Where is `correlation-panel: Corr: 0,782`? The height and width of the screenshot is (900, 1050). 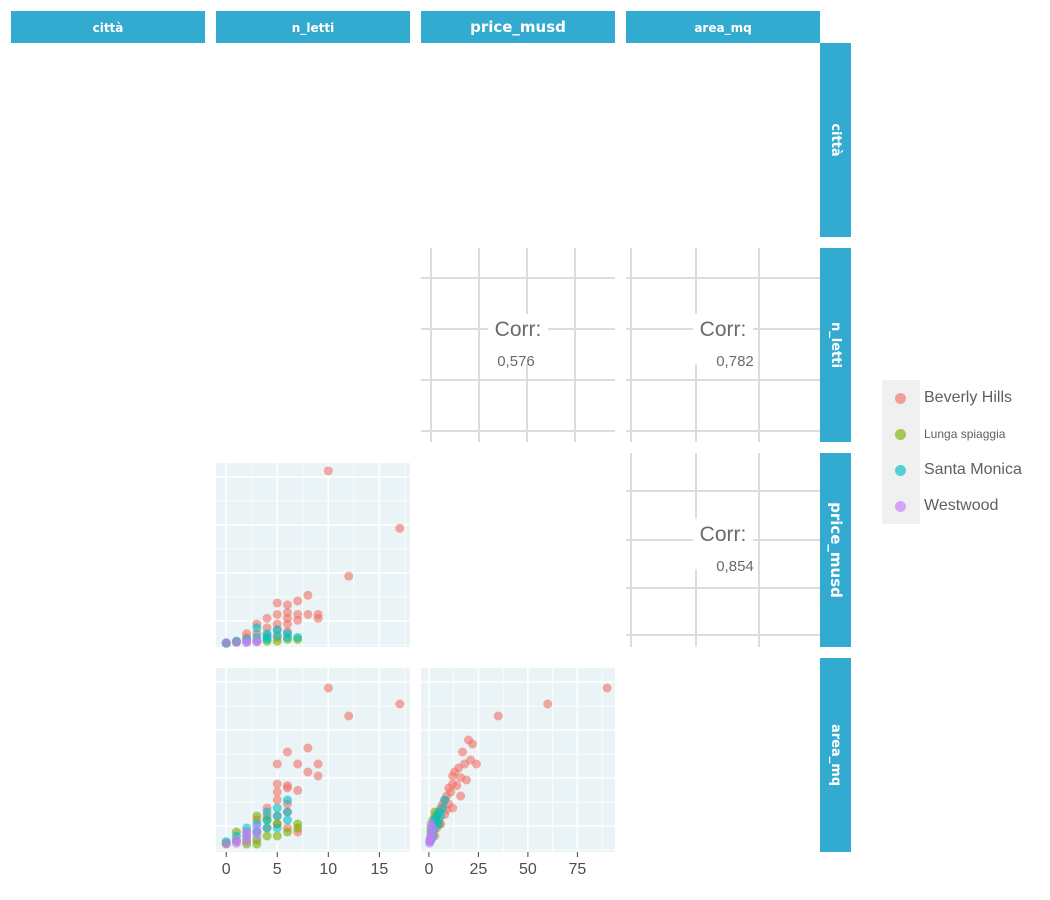 correlation-panel: Corr: 0,782 is located at coordinates (723, 345).